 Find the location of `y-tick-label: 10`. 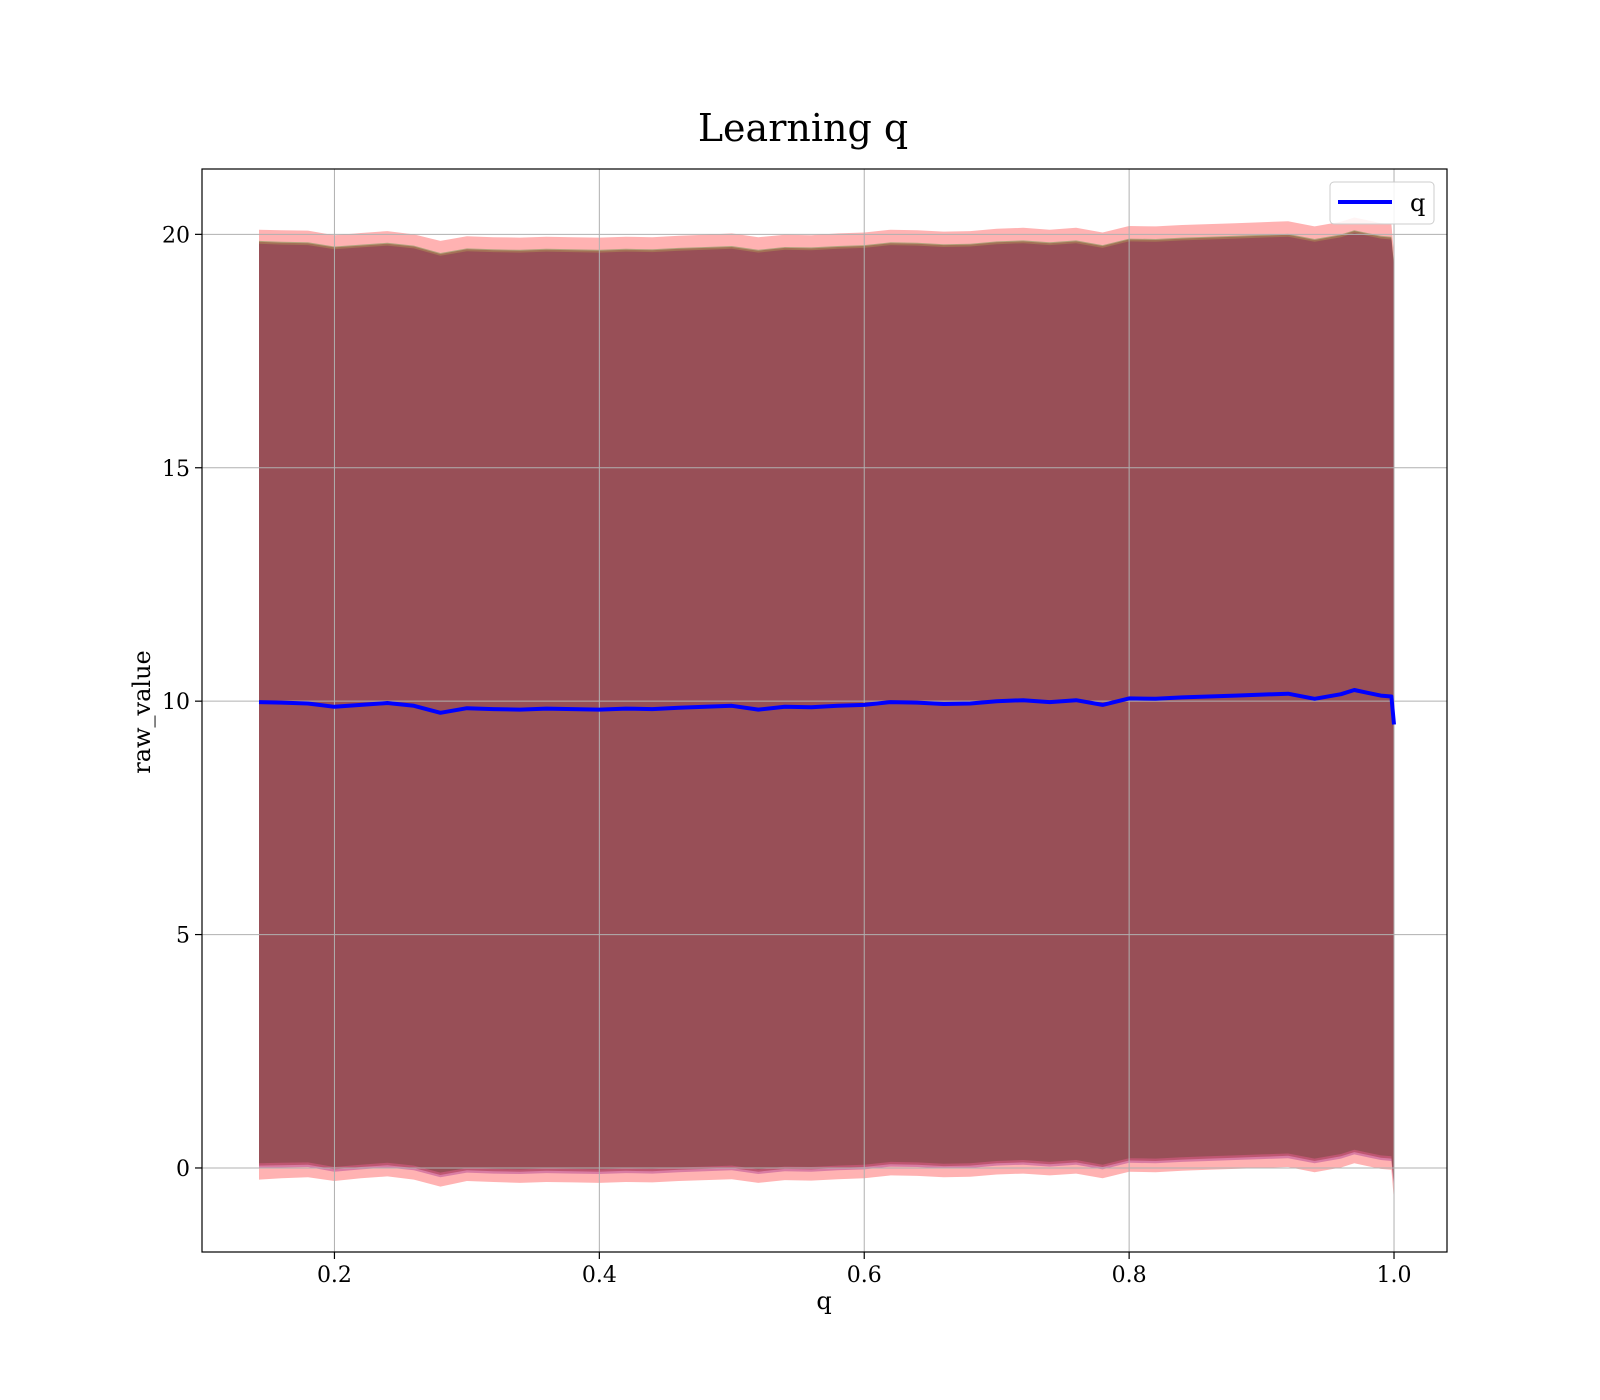

y-tick-label: 10 is located at coordinates (176, 702).